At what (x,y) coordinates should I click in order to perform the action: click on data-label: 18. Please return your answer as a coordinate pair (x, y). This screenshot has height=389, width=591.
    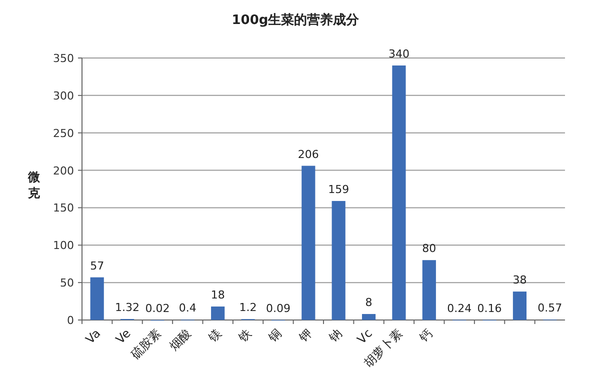
    Looking at the image, I should click on (217, 295).